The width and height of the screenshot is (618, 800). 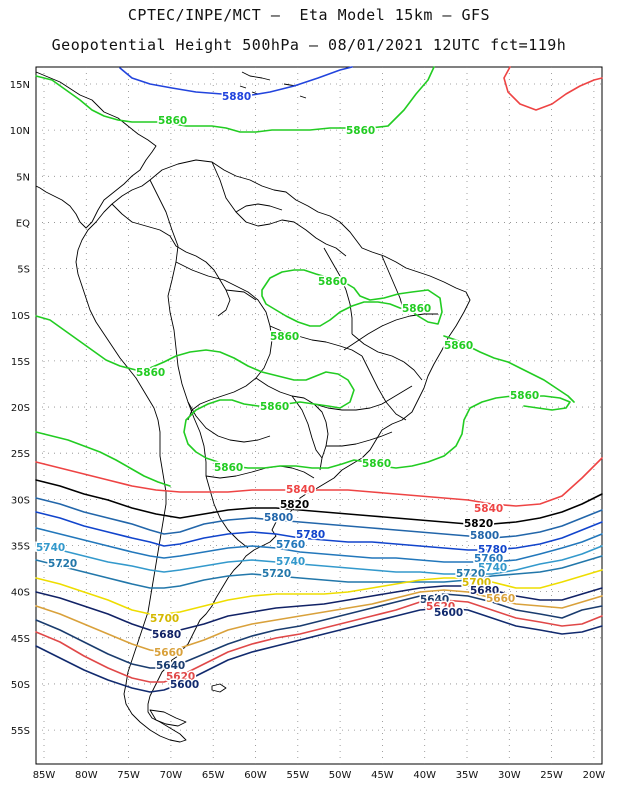 I want to click on lon-tick-label: 55W, so click(x=297, y=775).